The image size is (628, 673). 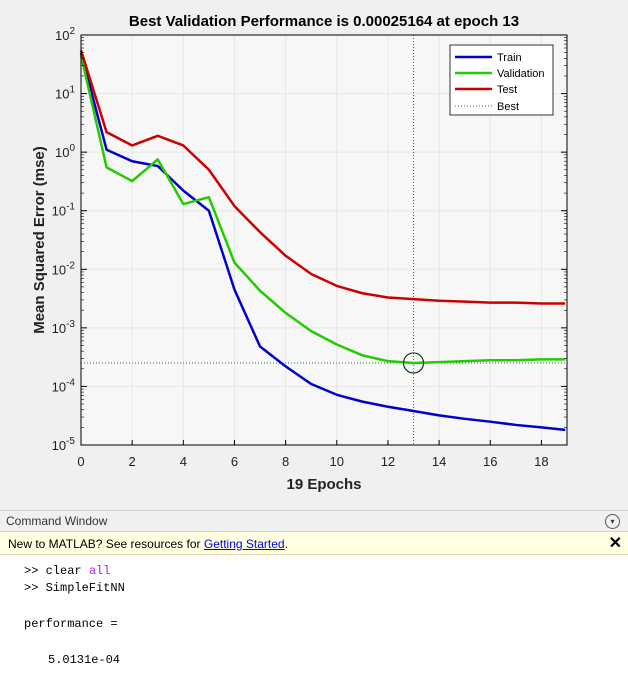 What do you see at coordinates (413, 363) in the screenshot?
I see `best-epoch-marker` at bounding box center [413, 363].